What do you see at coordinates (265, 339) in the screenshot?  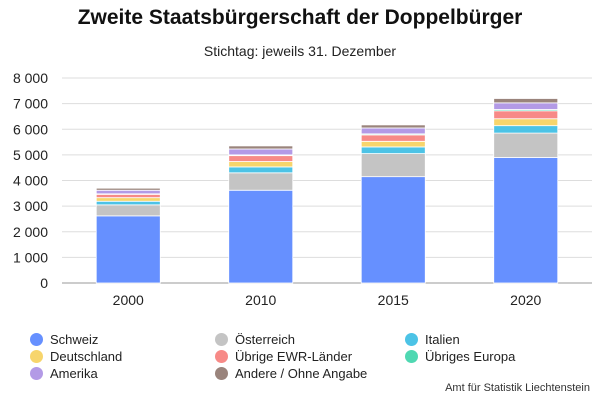 I see `legend-label: Österreich` at bounding box center [265, 339].